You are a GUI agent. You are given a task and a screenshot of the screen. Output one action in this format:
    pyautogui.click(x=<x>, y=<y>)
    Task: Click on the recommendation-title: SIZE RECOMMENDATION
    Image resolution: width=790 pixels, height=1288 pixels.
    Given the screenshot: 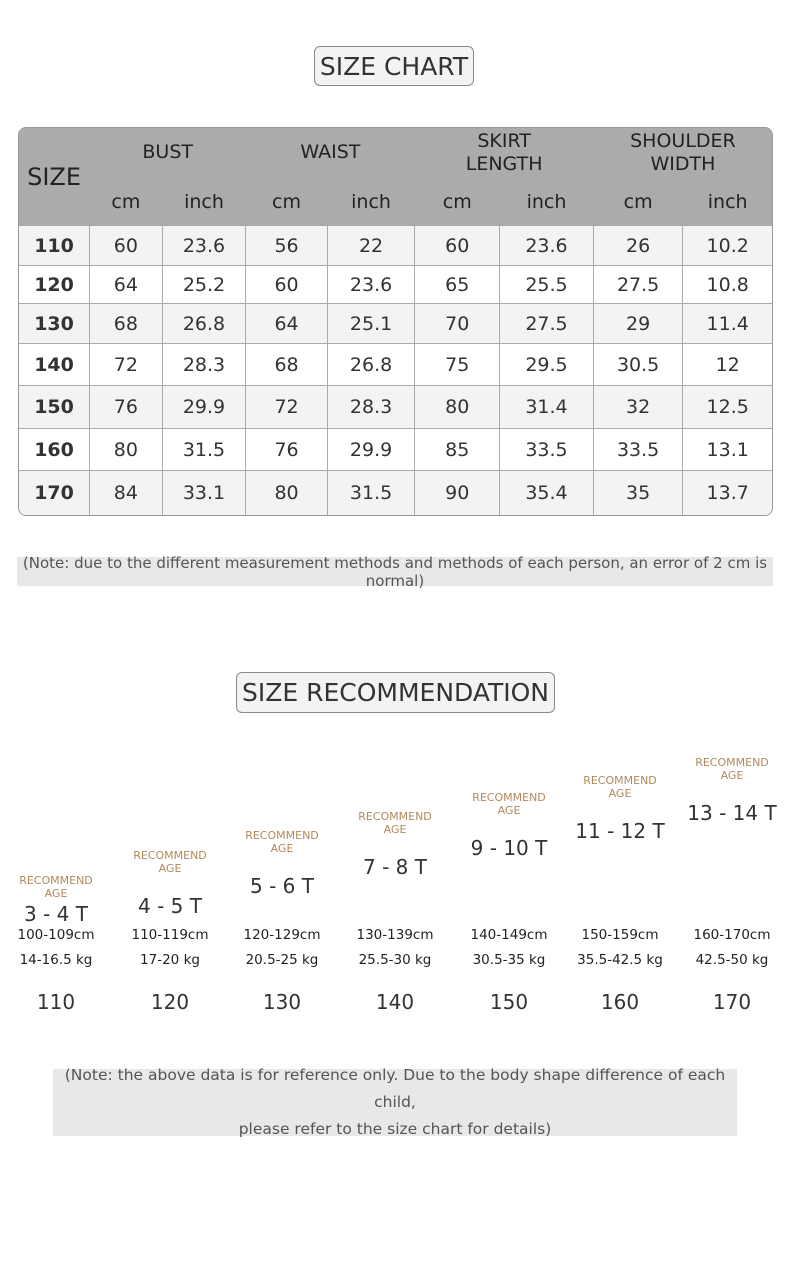 What is the action you would take?
    pyautogui.click(x=395, y=692)
    